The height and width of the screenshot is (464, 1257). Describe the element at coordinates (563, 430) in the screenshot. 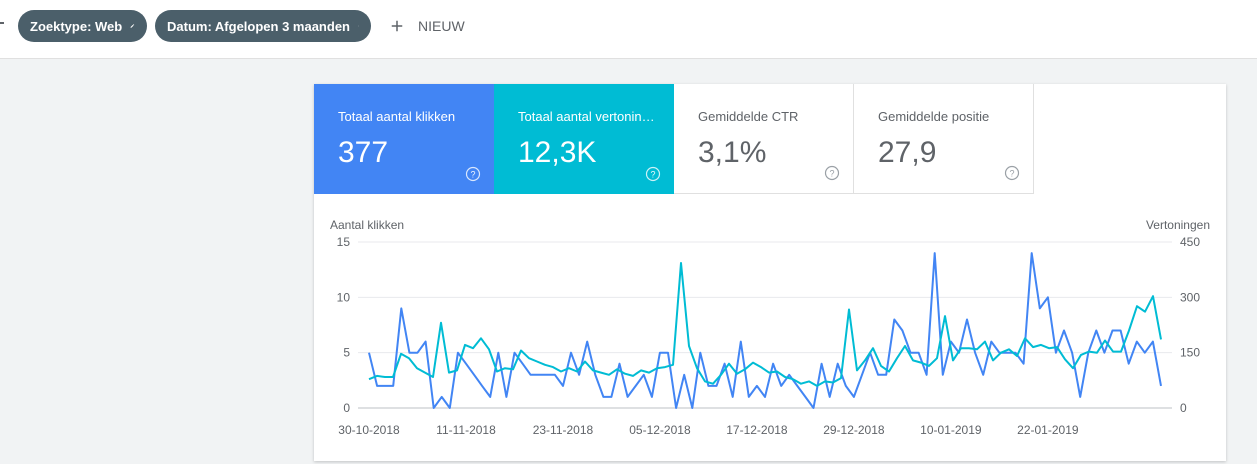

I see `x-tick-label: 23-11-2018` at that location.